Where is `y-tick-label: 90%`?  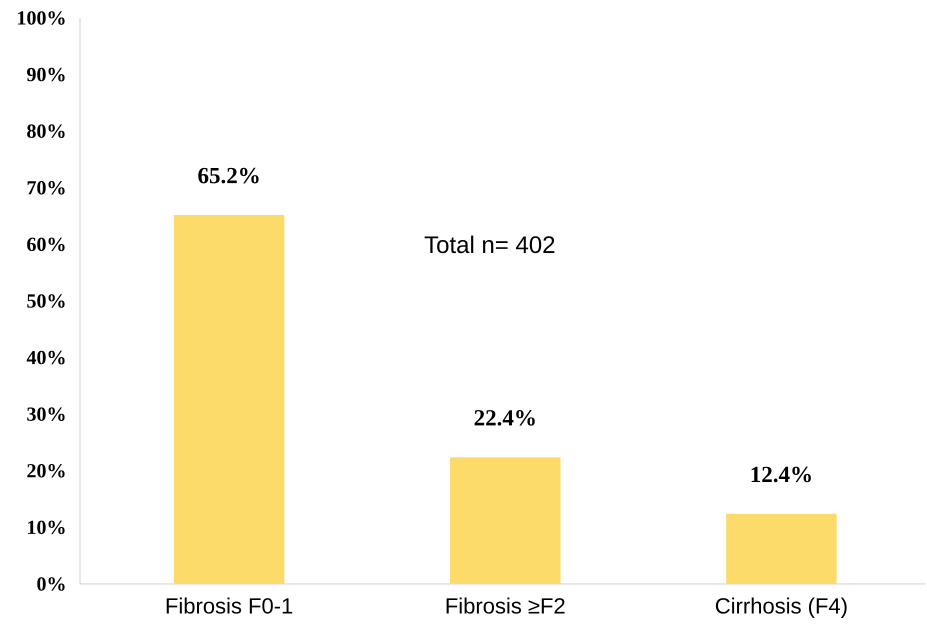
y-tick-label: 90% is located at coordinates (46, 75).